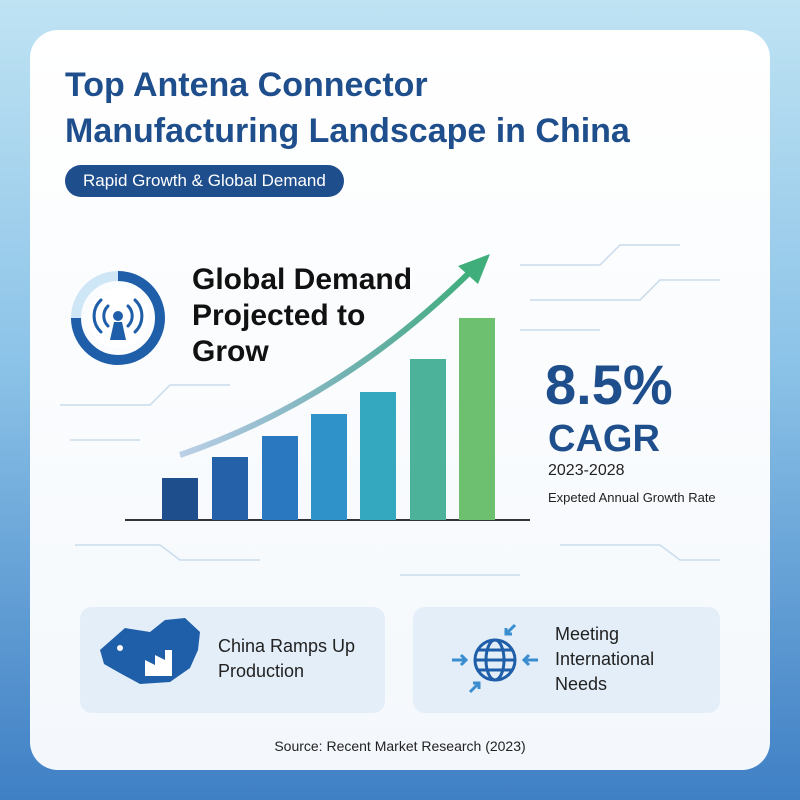 The height and width of the screenshot is (800, 800). Describe the element at coordinates (286, 659) in the screenshot. I see `card-text: China Ramps Up Production` at that location.